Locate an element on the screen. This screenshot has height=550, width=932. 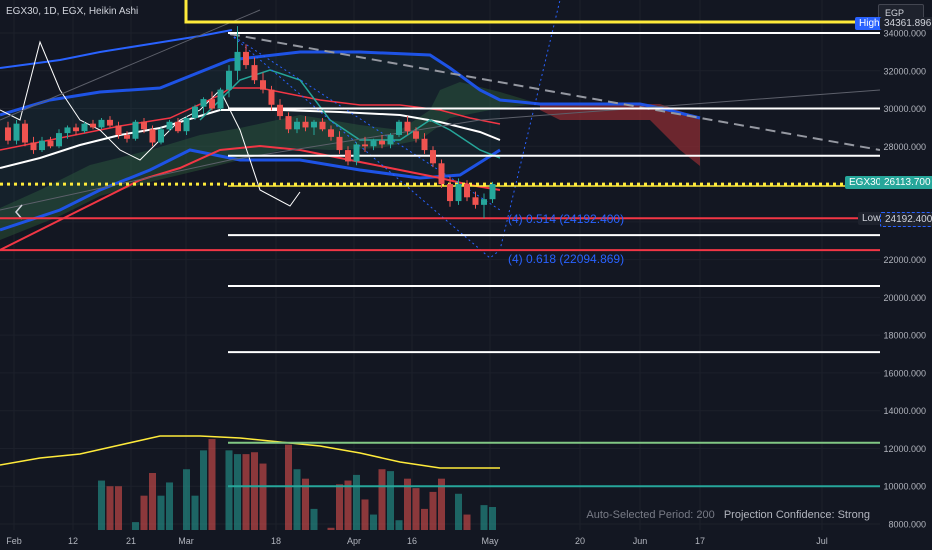
price-tick-label: 14000.000 is located at coordinates (904, 411).